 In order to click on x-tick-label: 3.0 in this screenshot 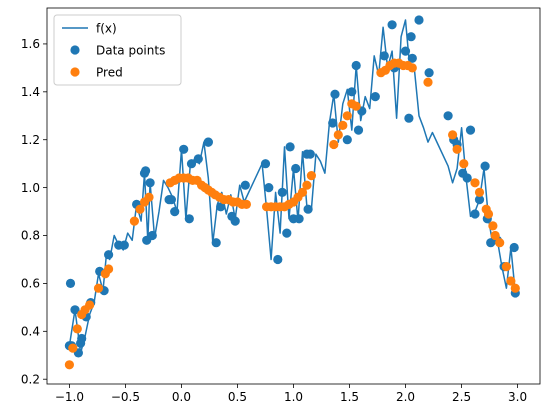, I will do `click(517, 397)`.